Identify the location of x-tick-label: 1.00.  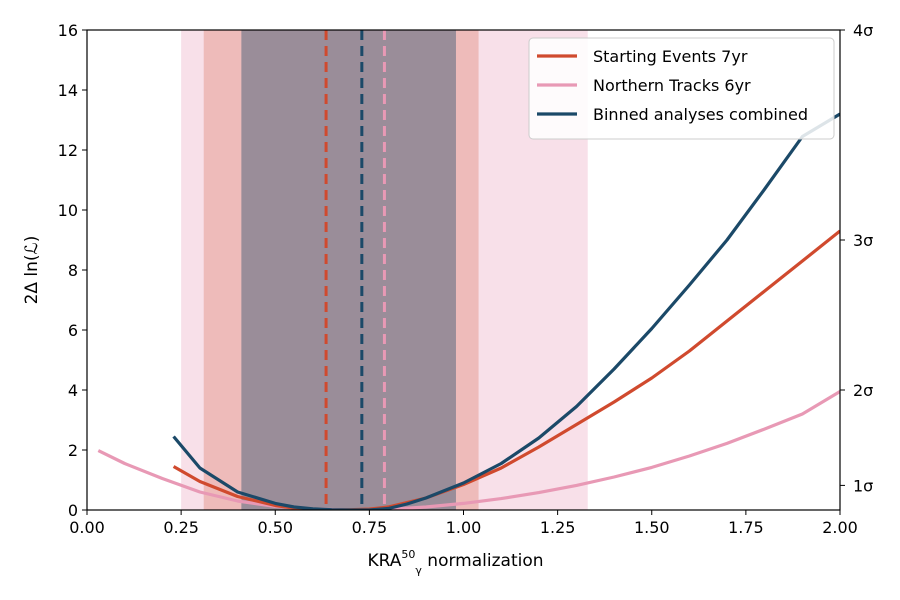
(464, 527).